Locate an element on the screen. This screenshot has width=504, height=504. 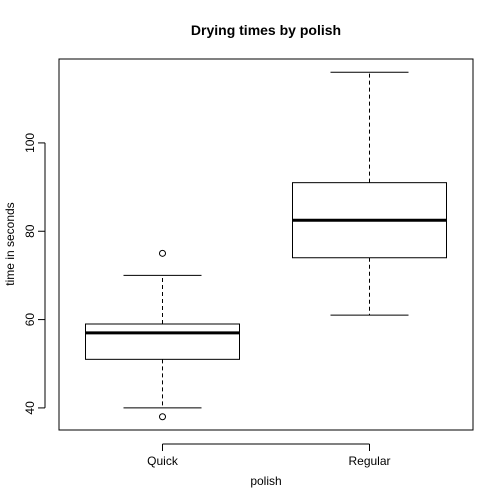
y-axis-label: time in seconds is located at coordinates (10, 243).